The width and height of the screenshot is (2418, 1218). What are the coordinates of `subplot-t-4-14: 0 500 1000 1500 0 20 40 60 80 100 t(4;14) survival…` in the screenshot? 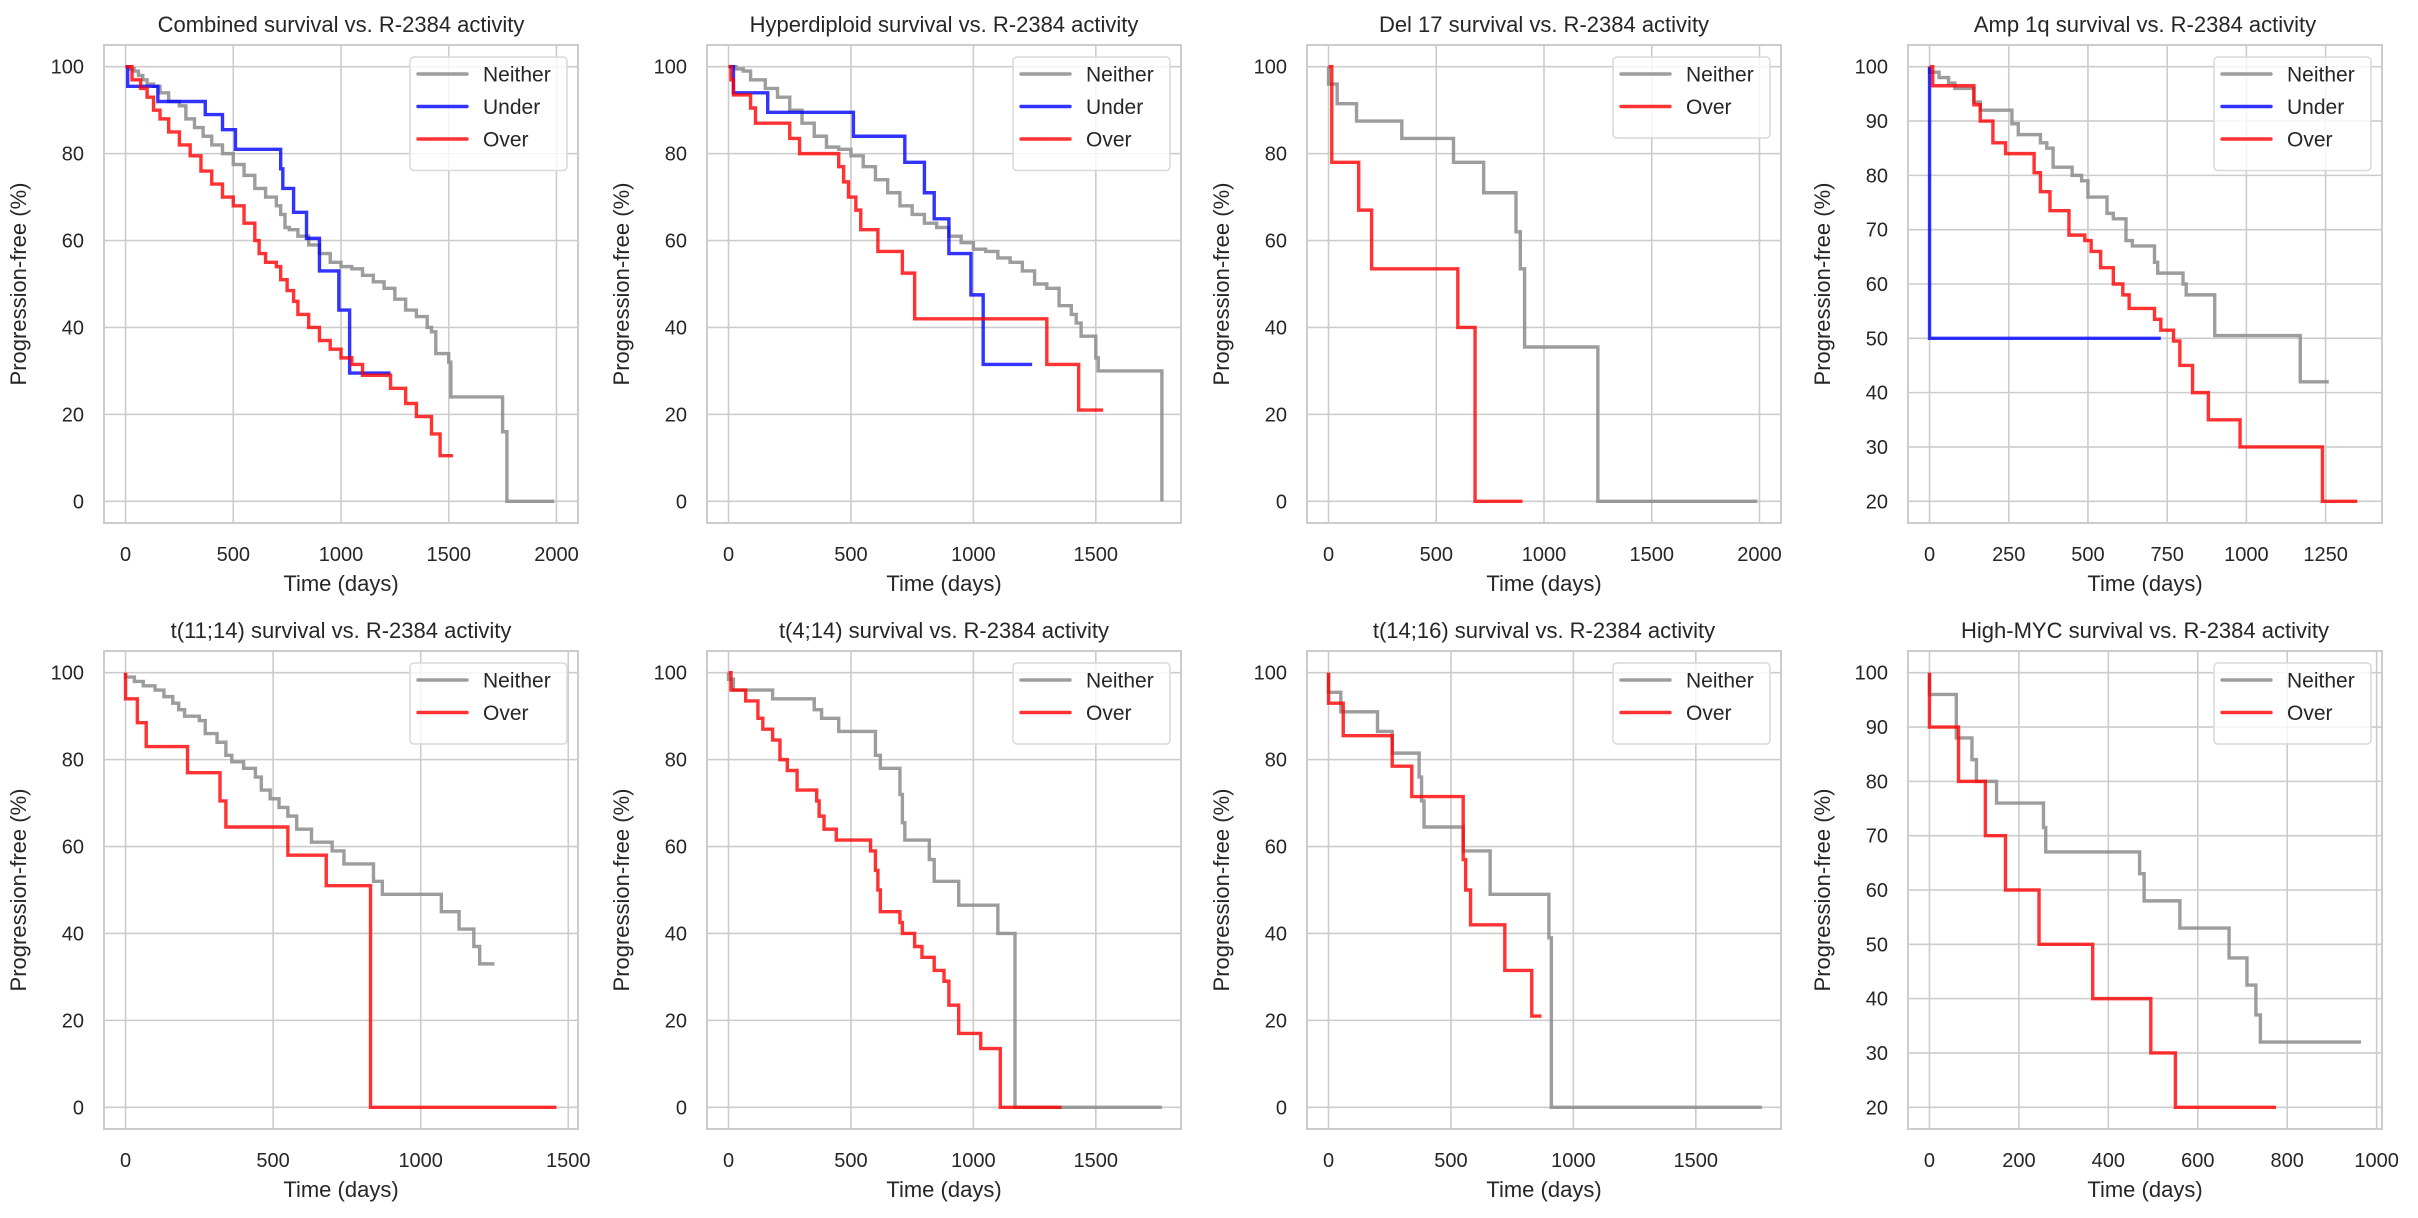 It's located at (895, 910).